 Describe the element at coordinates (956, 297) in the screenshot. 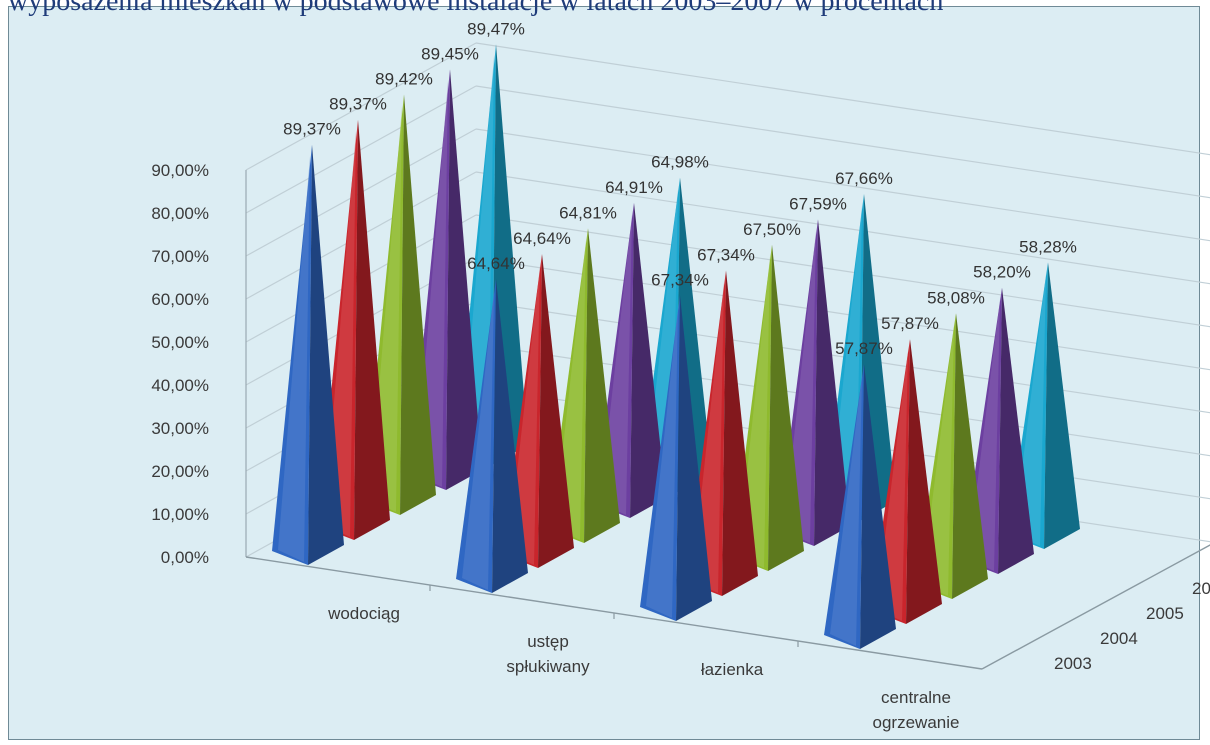

I see `data-label: 58,08%` at that location.